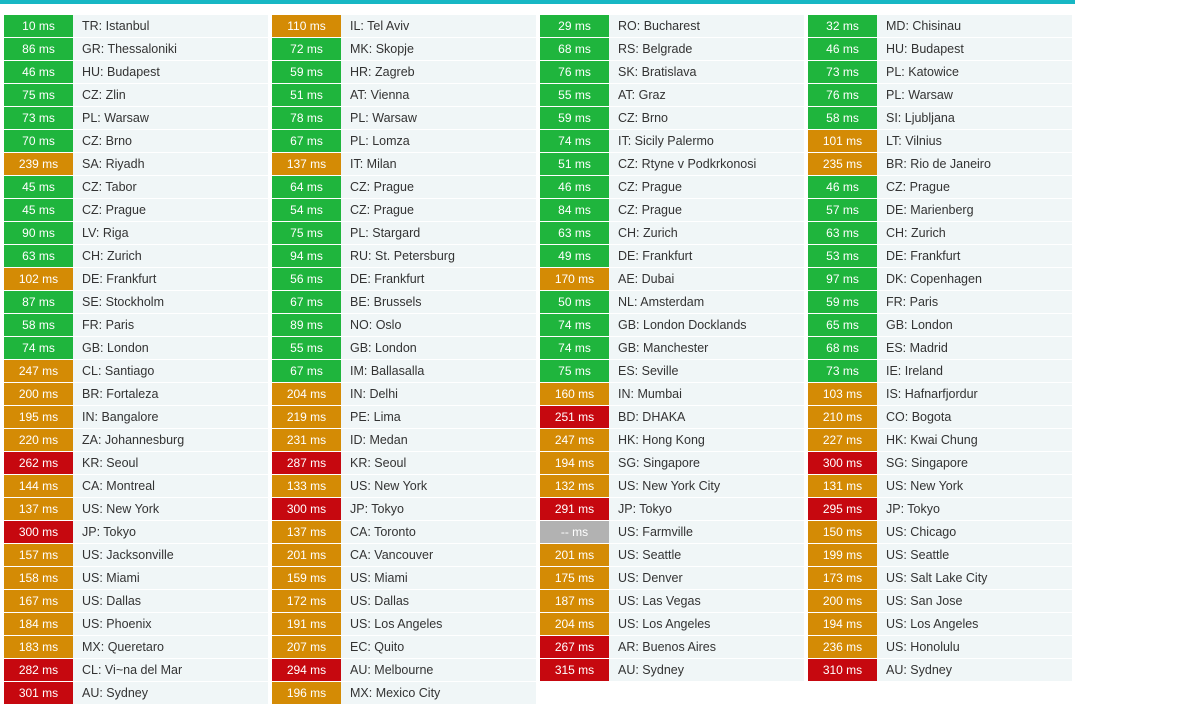 The image size is (1183, 725). I want to click on location-label: DE: Frankfurt, so click(438, 278).